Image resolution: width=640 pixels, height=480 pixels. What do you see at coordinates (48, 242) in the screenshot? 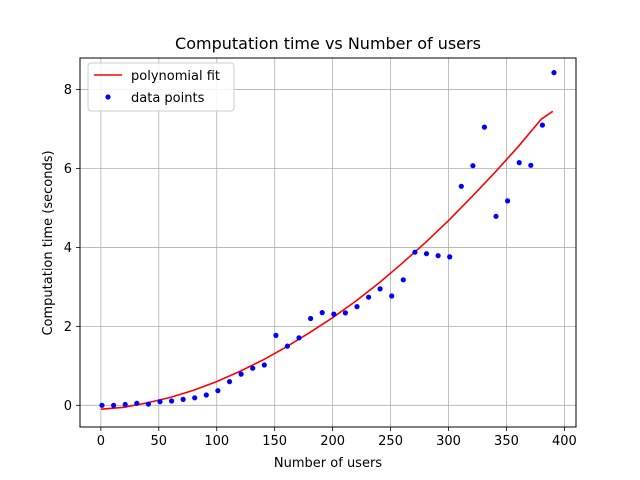
I see `y-axis-label: Computation time (seconds)` at bounding box center [48, 242].